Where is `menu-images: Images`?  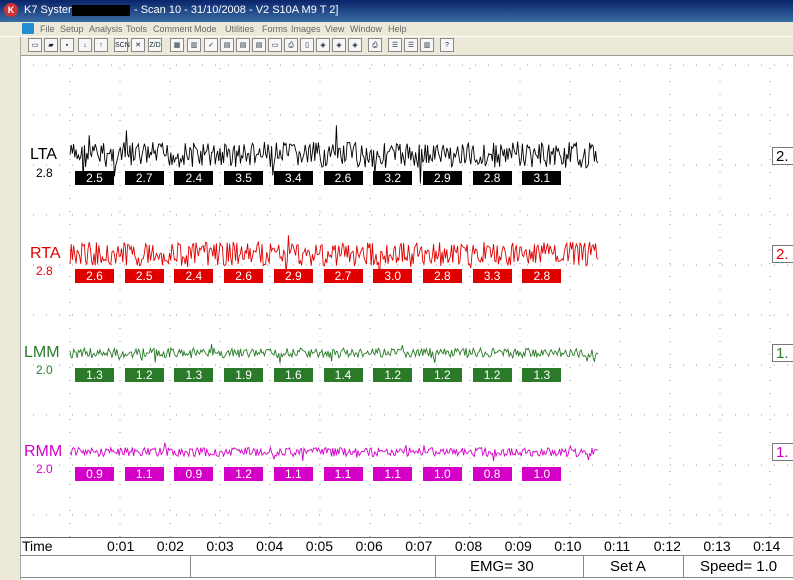 menu-images: Images is located at coordinates (306, 29).